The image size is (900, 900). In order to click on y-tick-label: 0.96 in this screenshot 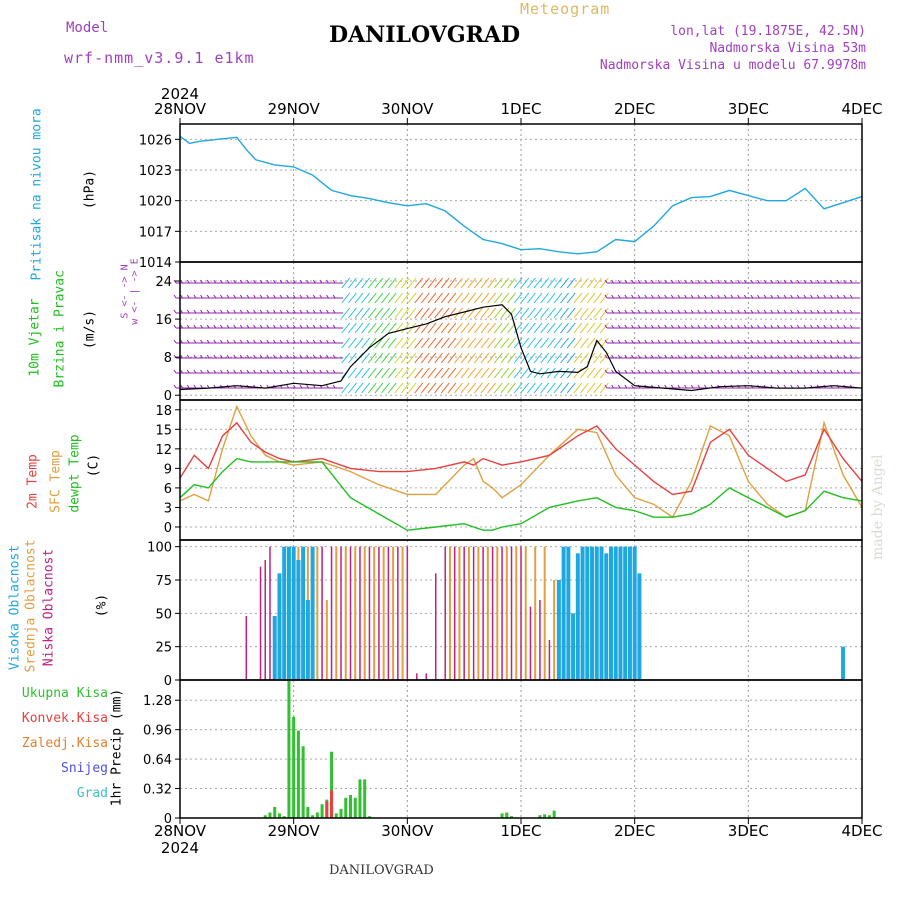, I will do `click(157, 731)`.